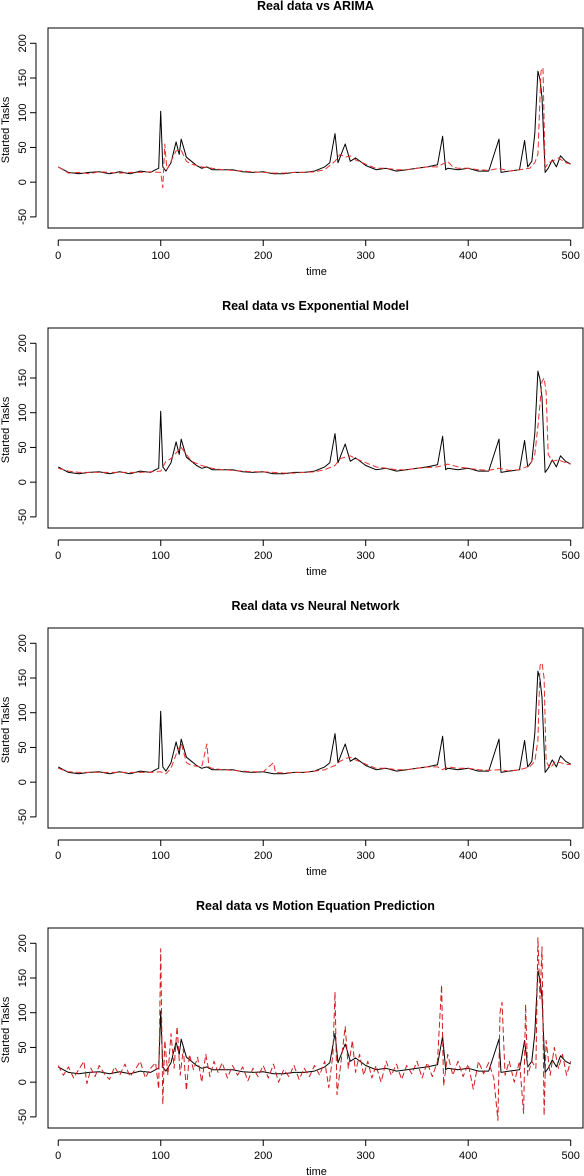  What do you see at coordinates (315, 306) in the screenshot?
I see `chart-title: Real data vs Exponential Model` at bounding box center [315, 306].